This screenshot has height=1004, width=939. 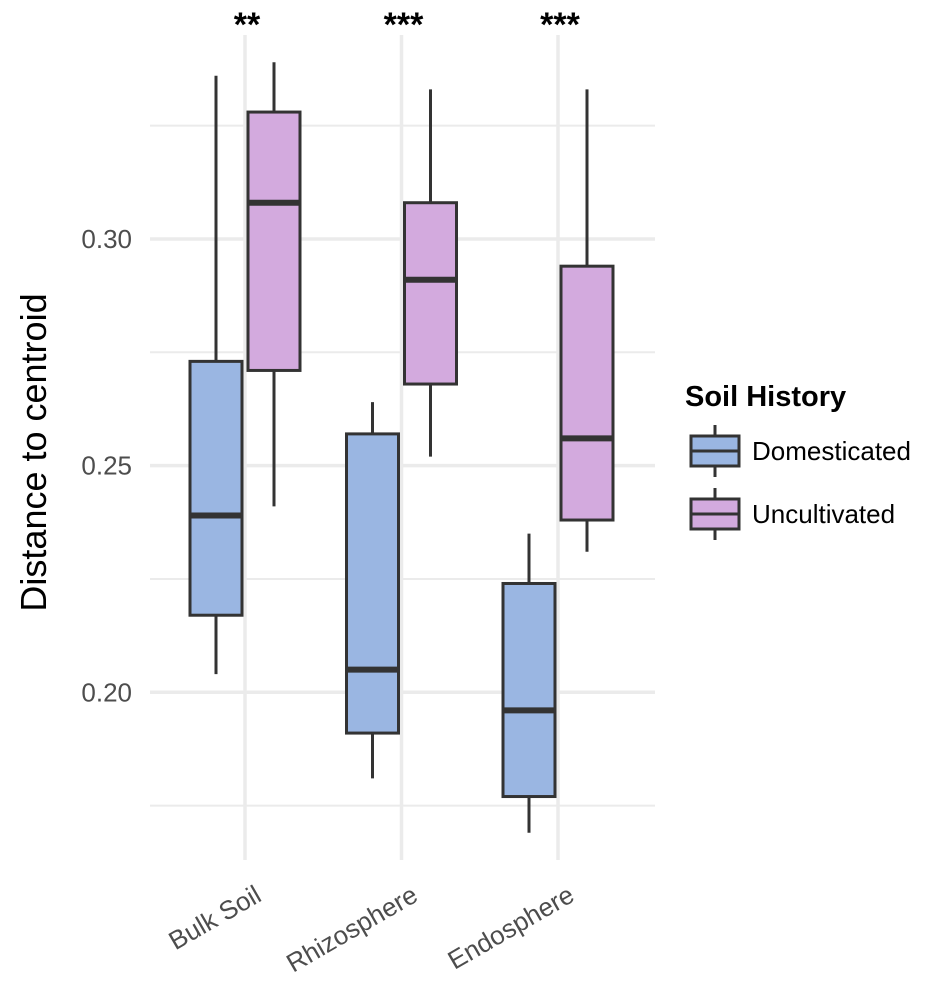 What do you see at coordinates (351, 928) in the screenshot?
I see `x-tick-label: Rhizosphere` at bounding box center [351, 928].